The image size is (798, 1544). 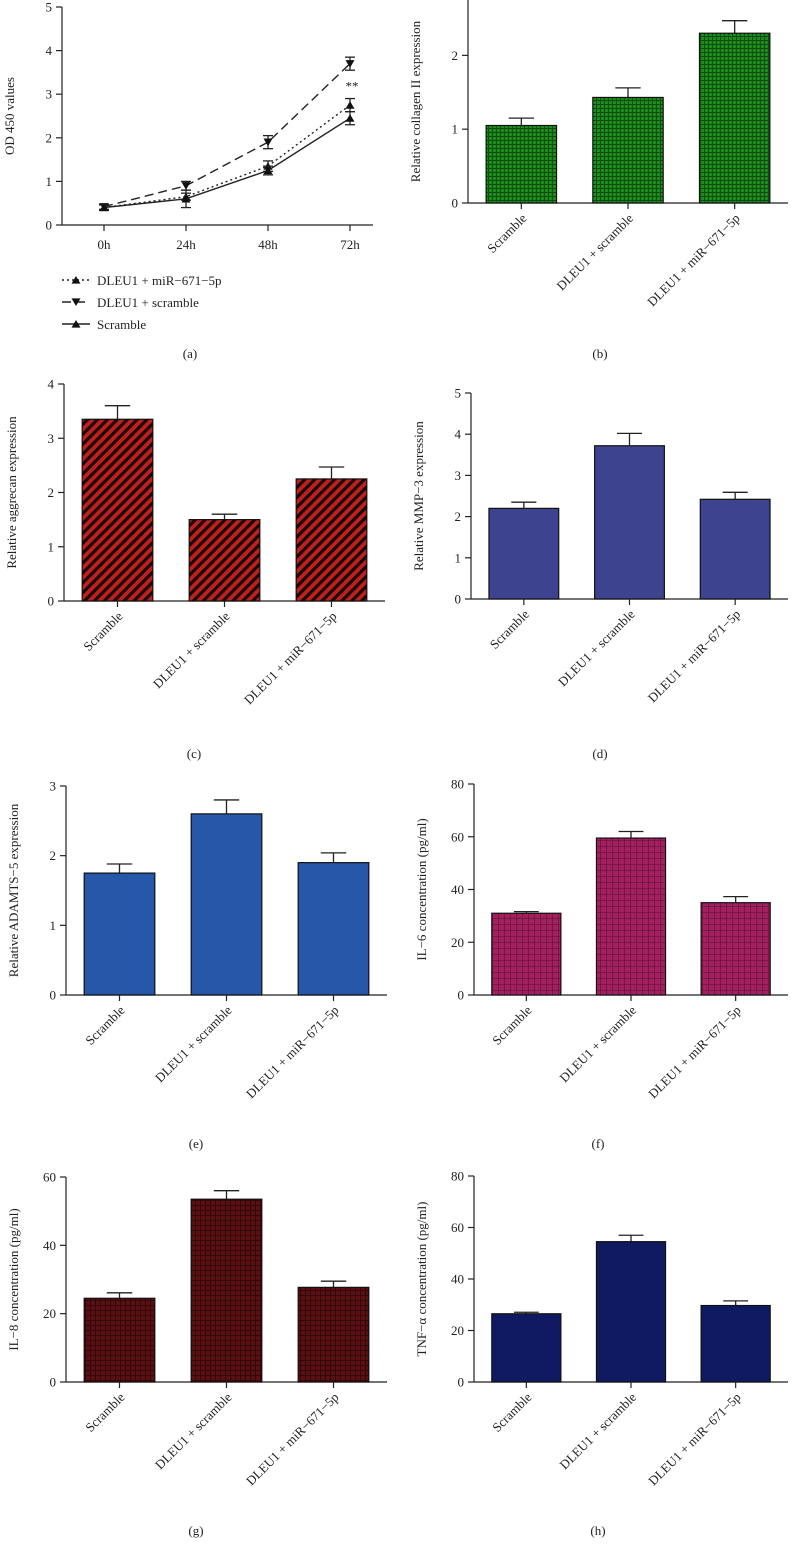 What do you see at coordinates (597, 1530) in the screenshot?
I see `panel-label: (h)` at bounding box center [597, 1530].